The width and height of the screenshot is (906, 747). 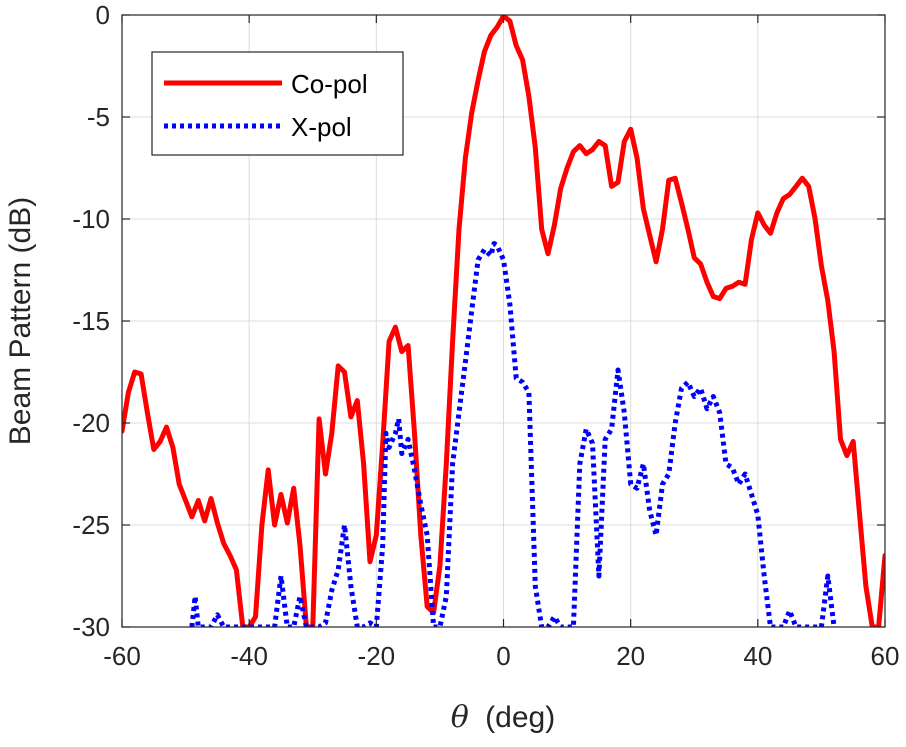 I want to click on y-tick-label: -15, so click(x=91, y=321).